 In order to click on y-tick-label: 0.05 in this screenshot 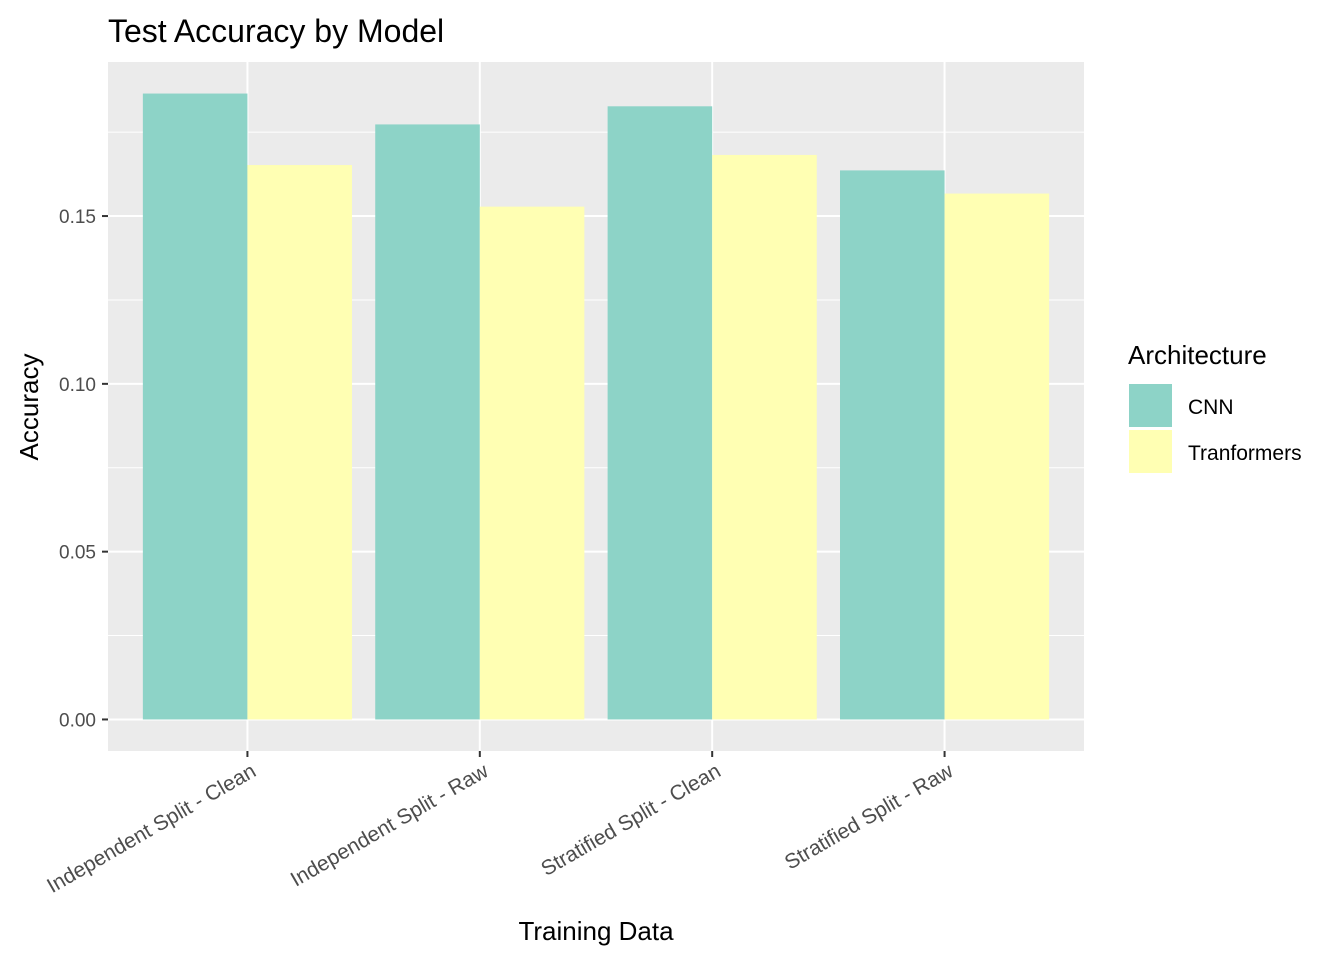, I will do `click(77, 553)`.